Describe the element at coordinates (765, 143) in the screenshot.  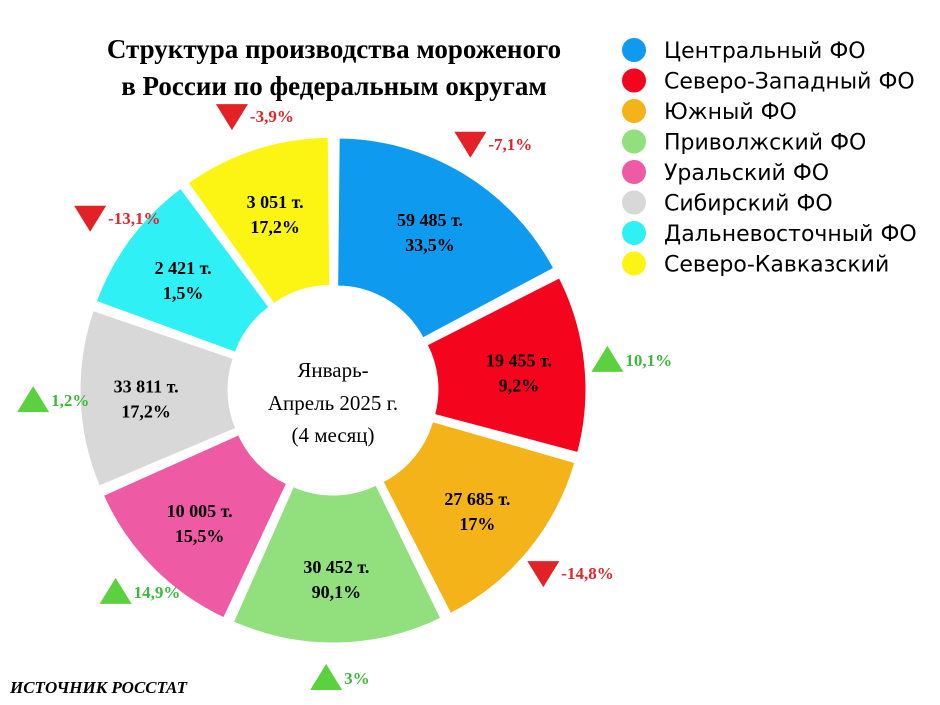
I see `legend-item-label: Приволжский ФО` at that location.